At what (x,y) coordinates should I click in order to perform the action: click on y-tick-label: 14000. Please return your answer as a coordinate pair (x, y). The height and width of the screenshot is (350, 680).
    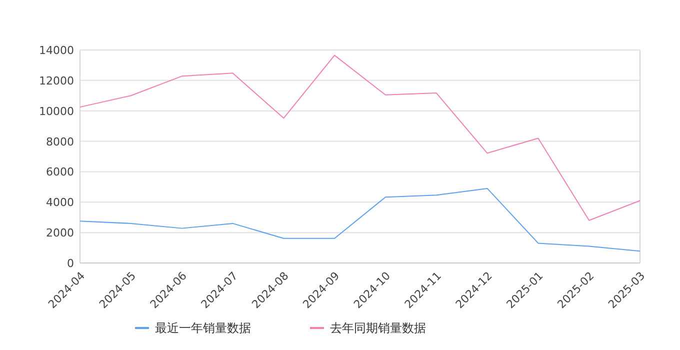
    Looking at the image, I should click on (56, 50).